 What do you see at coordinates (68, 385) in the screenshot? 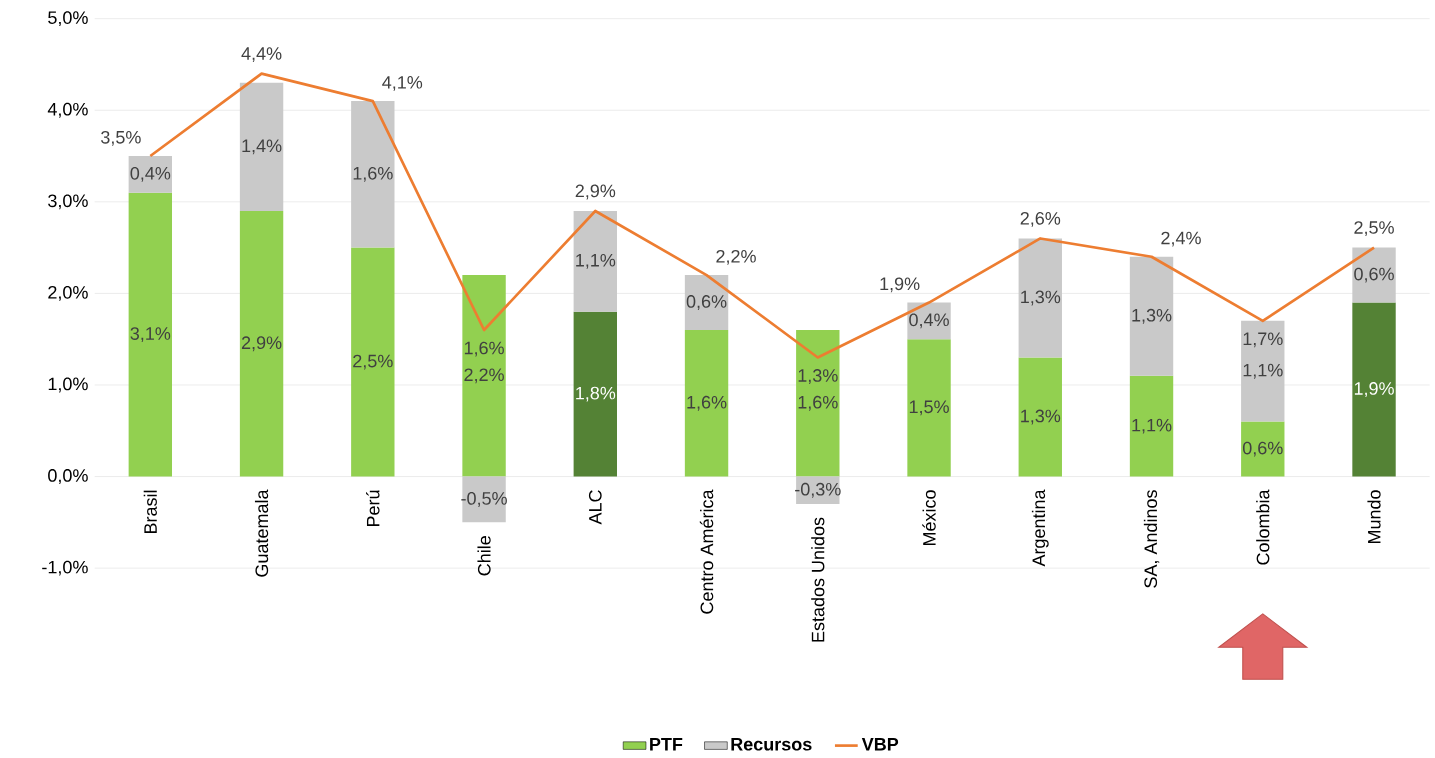
I see `y-tick-label: 1,0%` at bounding box center [68, 385].